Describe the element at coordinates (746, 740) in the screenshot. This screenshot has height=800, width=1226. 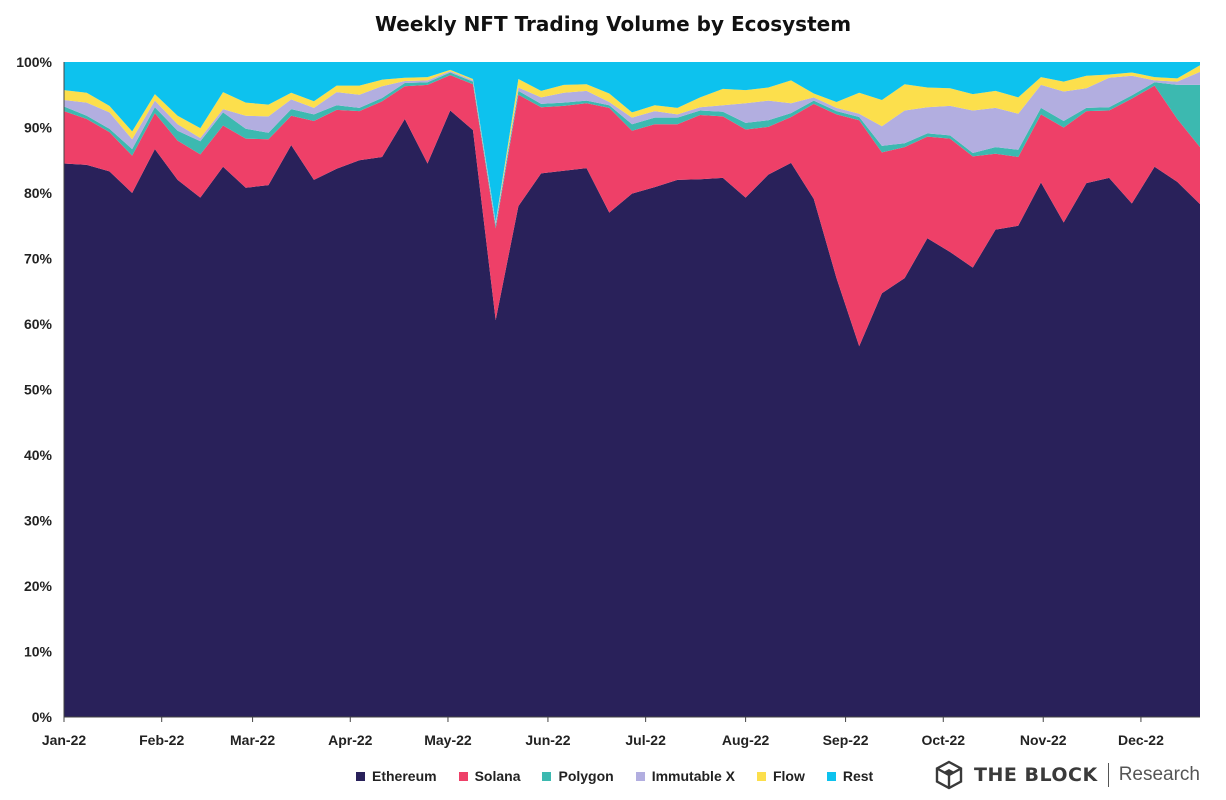
I see `x-tick-label: Aug-22` at that location.